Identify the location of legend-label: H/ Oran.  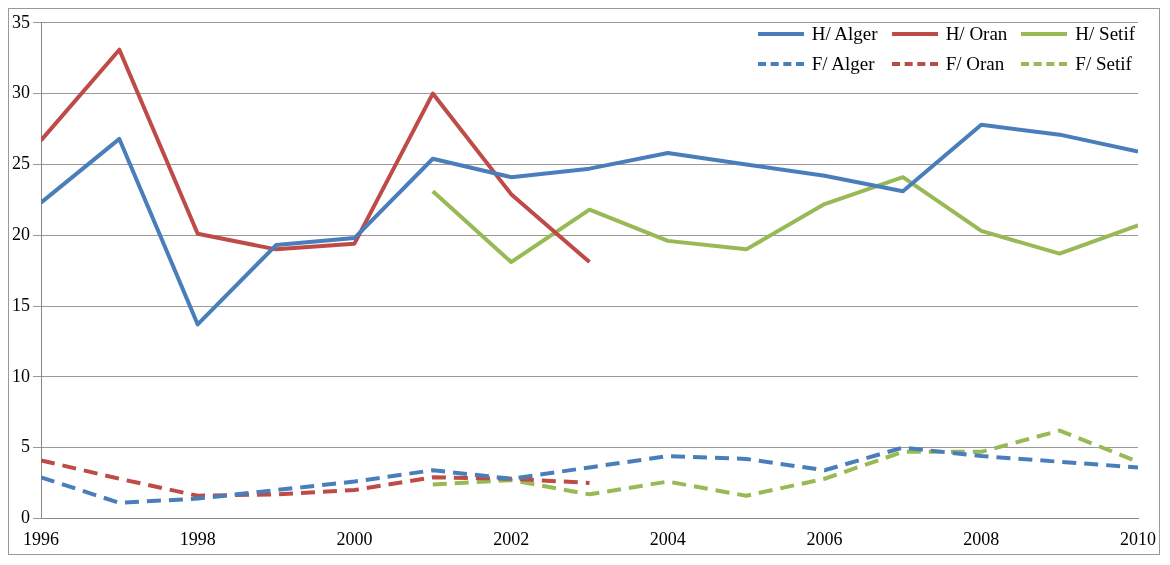
(976, 34).